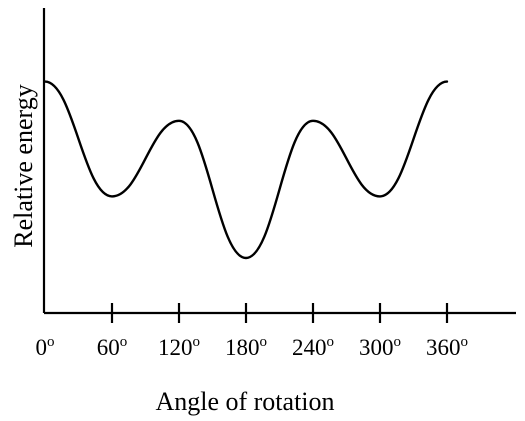 The image size is (525, 421). Describe the element at coordinates (447, 347) in the screenshot. I see `x-tick-label: 360o` at that location.